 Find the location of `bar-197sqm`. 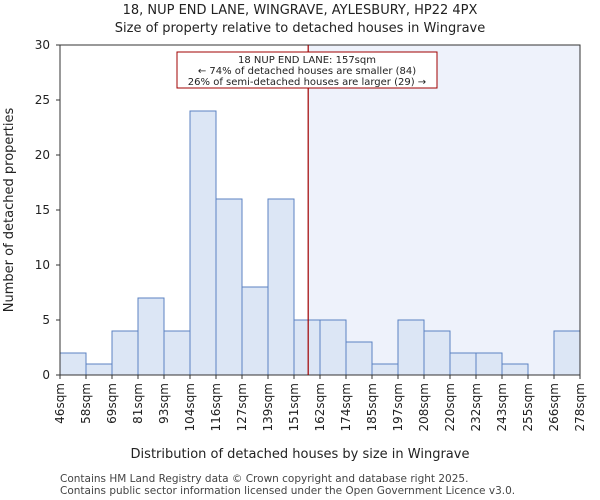

bar-197sqm is located at coordinates (411, 347).